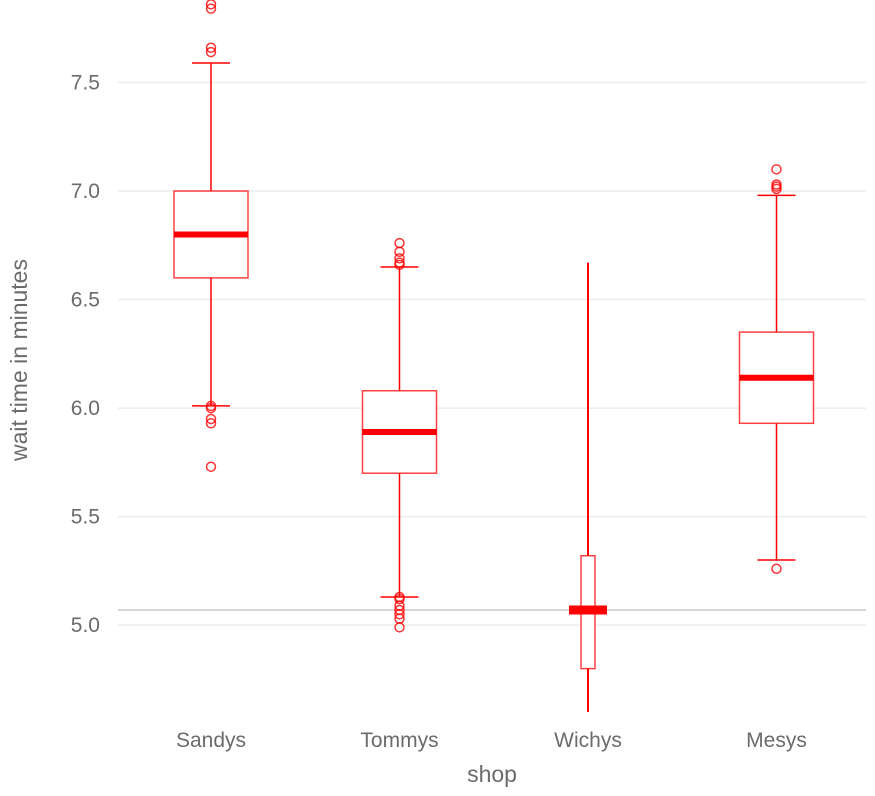 This screenshot has width=875, height=796. I want to click on x-tick-label: Mesys, so click(776, 740).